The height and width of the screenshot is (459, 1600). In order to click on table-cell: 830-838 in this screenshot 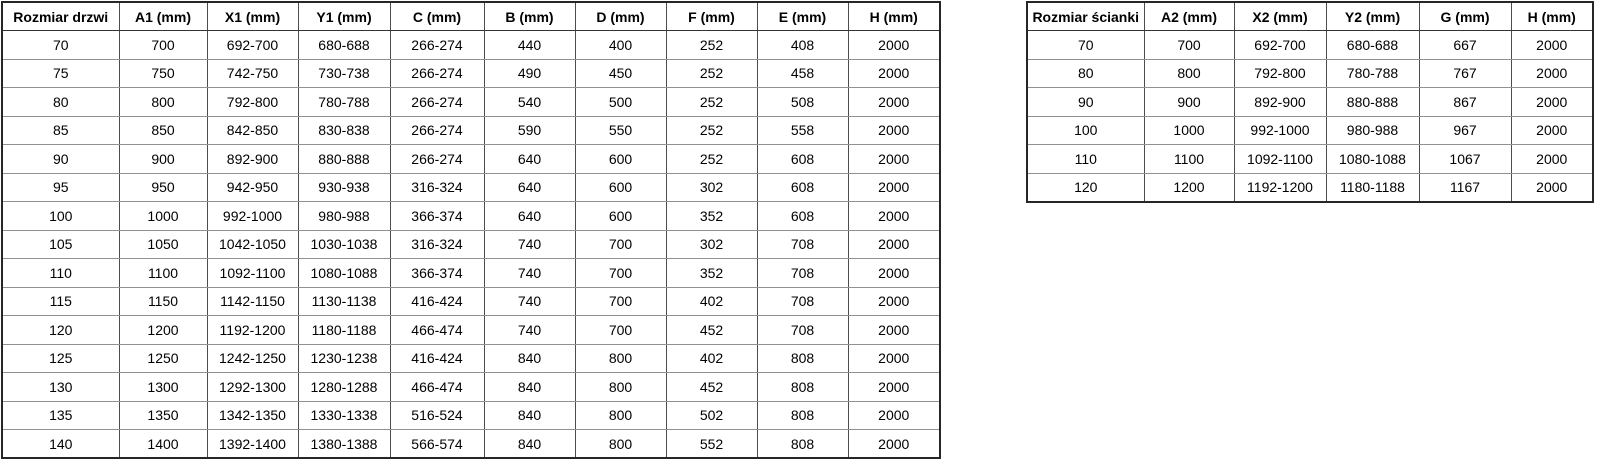, I will do `click(344, 130)`.